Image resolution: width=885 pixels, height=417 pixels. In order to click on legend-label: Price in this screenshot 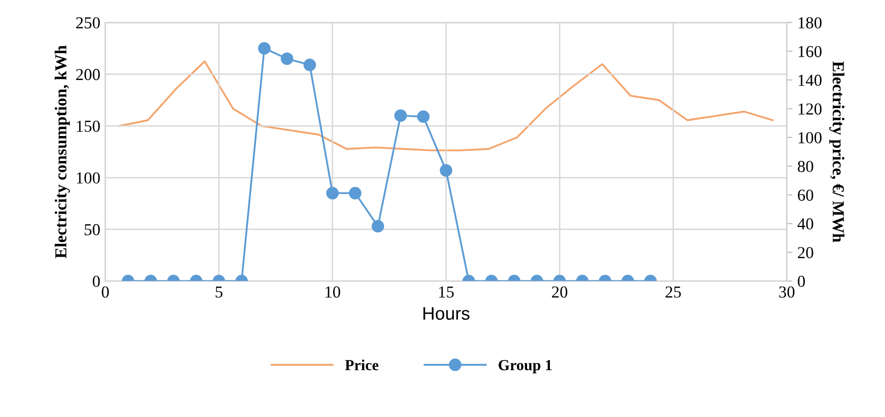, I will do `click(361, 365)`.